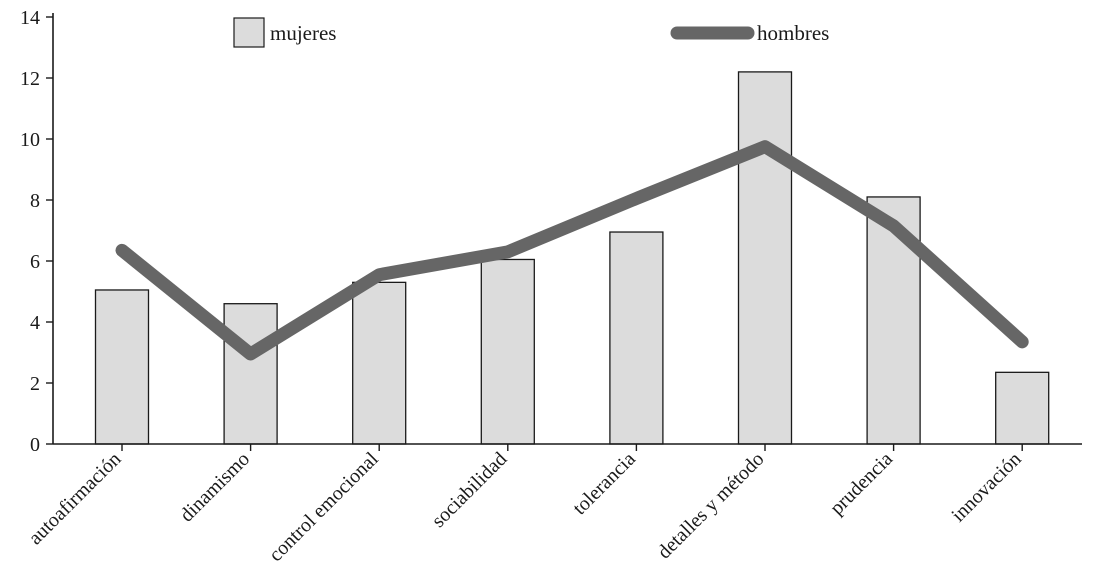 The image size is (1093, 582). I want to click on x-tick-label-5: detalles y método, so click(710, 505).